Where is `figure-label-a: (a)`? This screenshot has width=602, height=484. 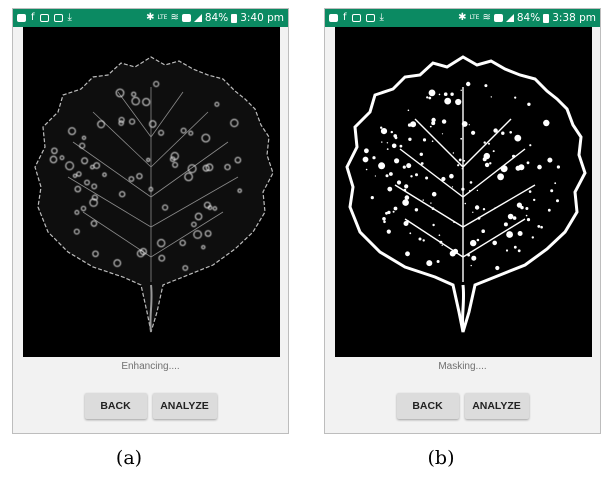
figure-label-a: (a) is located at coordinates (129, 458).